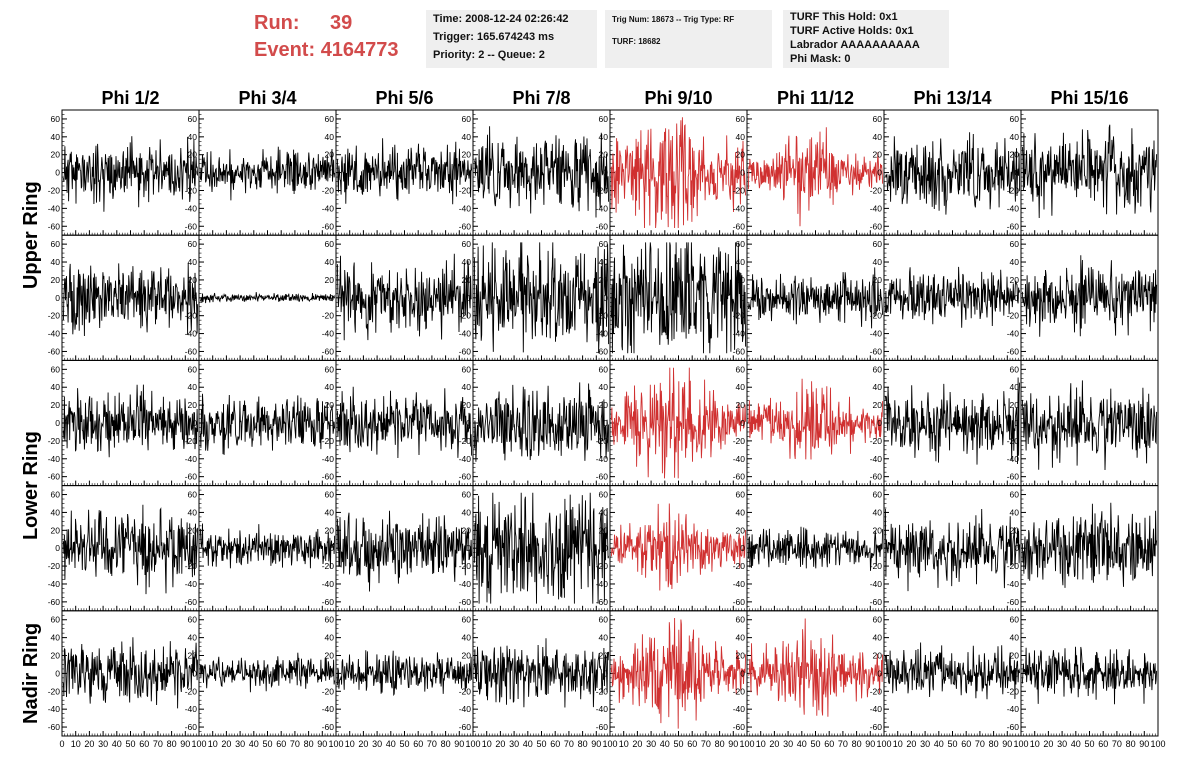 This screenshot has width=1196, height=772. I want to click on turf-this-hold-line: TURF This Hold: 0x1, so click(844, 17).